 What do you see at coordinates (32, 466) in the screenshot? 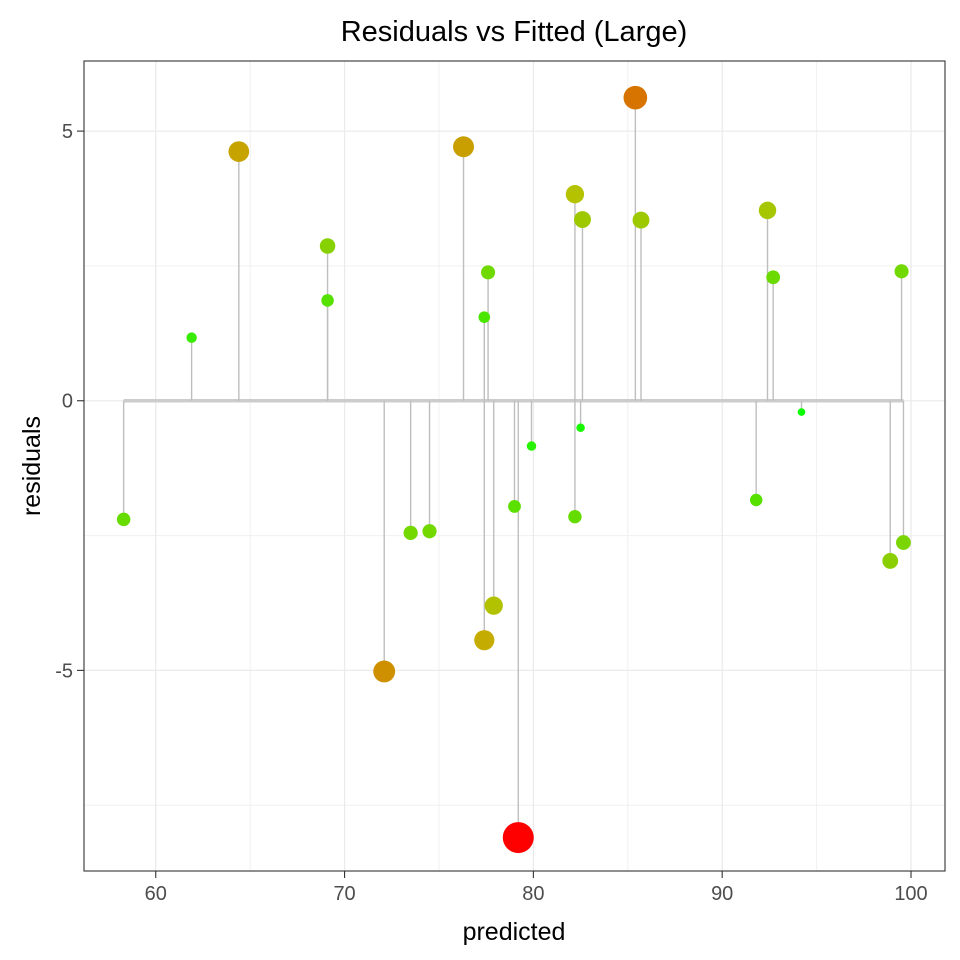
I see `y-axis-title: residuals` at bounding box center [32, 466].